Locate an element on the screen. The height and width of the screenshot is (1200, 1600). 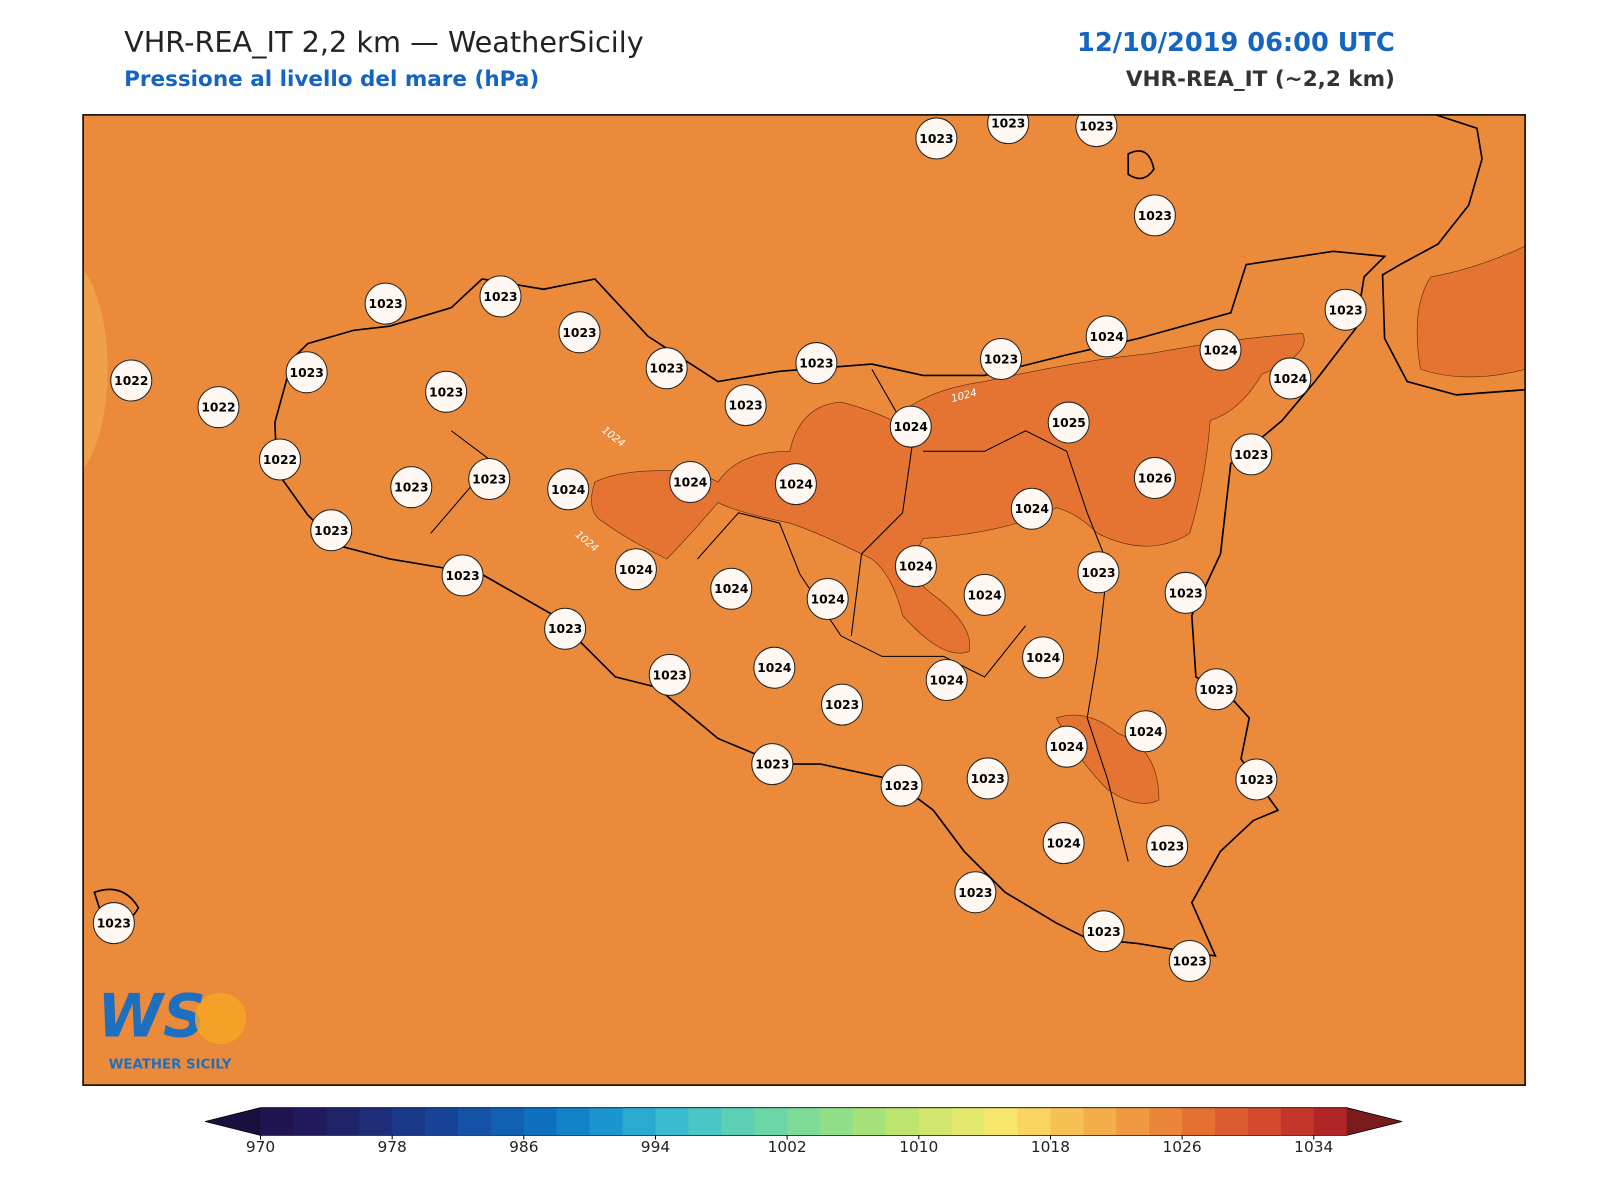
logo: WS WEATHER SICILY is located at coordinates (172, 1028).